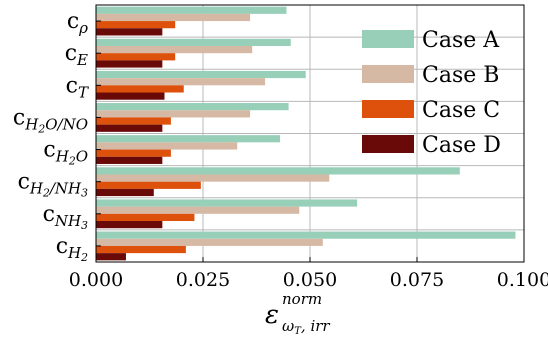  I want to click on legend-label: Case A, so click(461, 40).